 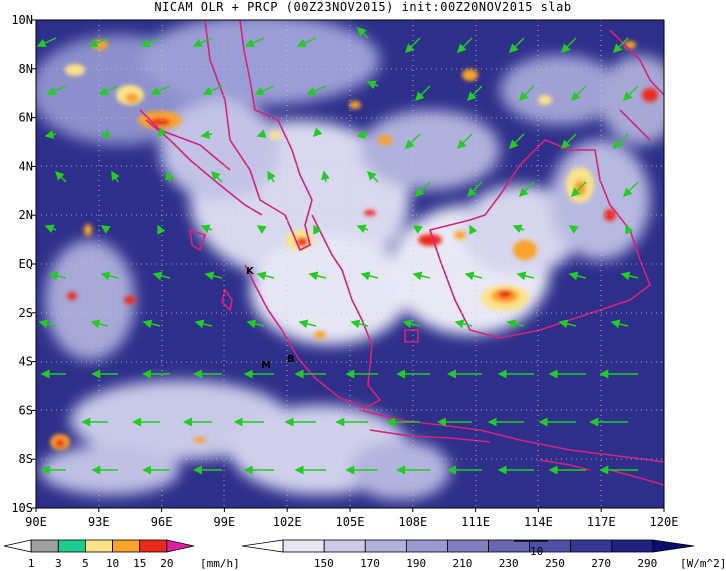 I want to click on lon-label: 105E, so click(x=350, y=522).